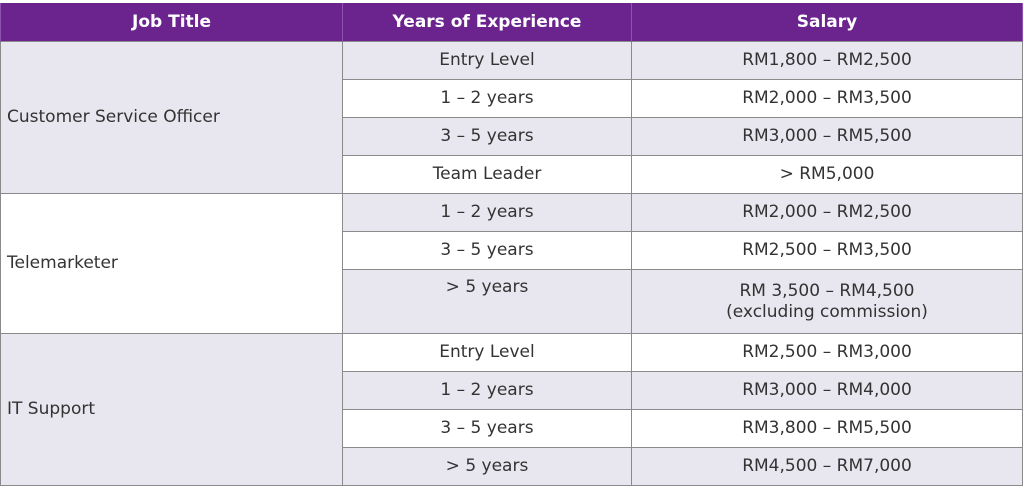  What do you see at coordinates (827, 428) in the screenshot?
I see `salary-cell: RM3,800 – RM5,500` at bounding box center [827, 428].